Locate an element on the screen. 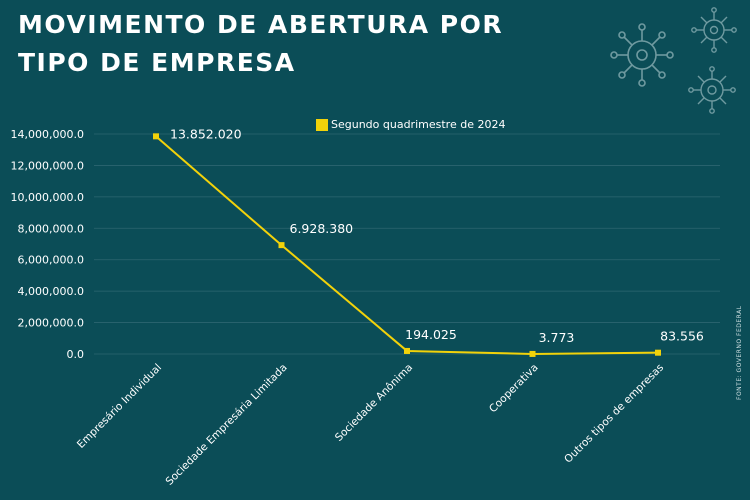 The width and height of the screenshot is (750, 500). source-note: FONTE: GOVERNO FEDERAL is located at coordinates (739, 352).